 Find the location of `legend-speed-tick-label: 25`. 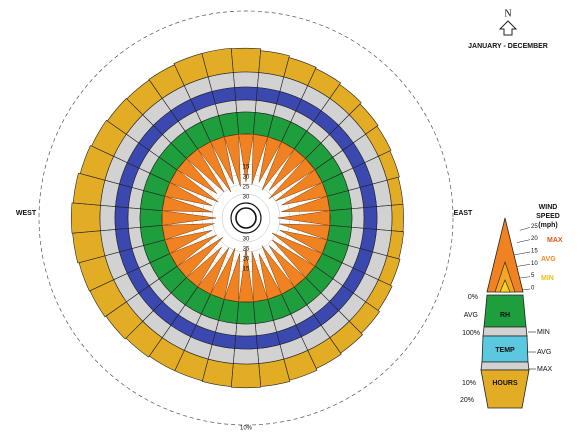

legend-speed-tick-label: 25 is located at coordinates (534, 227).